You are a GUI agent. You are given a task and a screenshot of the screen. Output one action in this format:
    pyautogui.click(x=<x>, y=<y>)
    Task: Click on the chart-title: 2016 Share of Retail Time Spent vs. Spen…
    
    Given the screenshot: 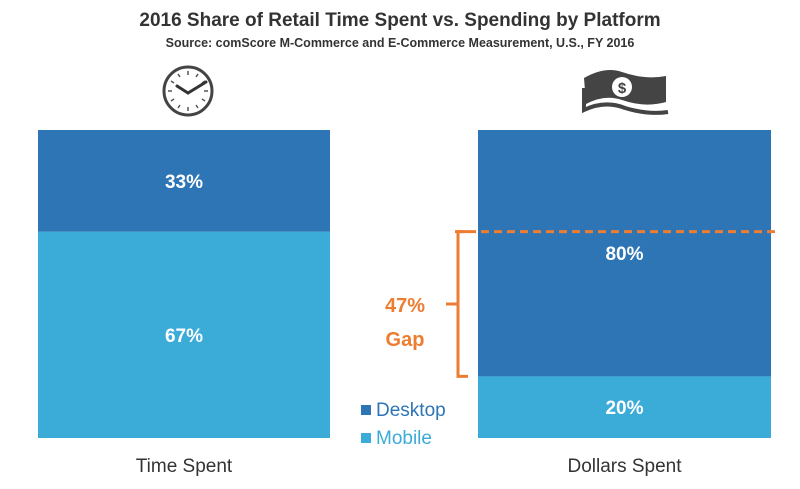 What is the action you would take?
    pyautogui.click(x=400, y=20)
    